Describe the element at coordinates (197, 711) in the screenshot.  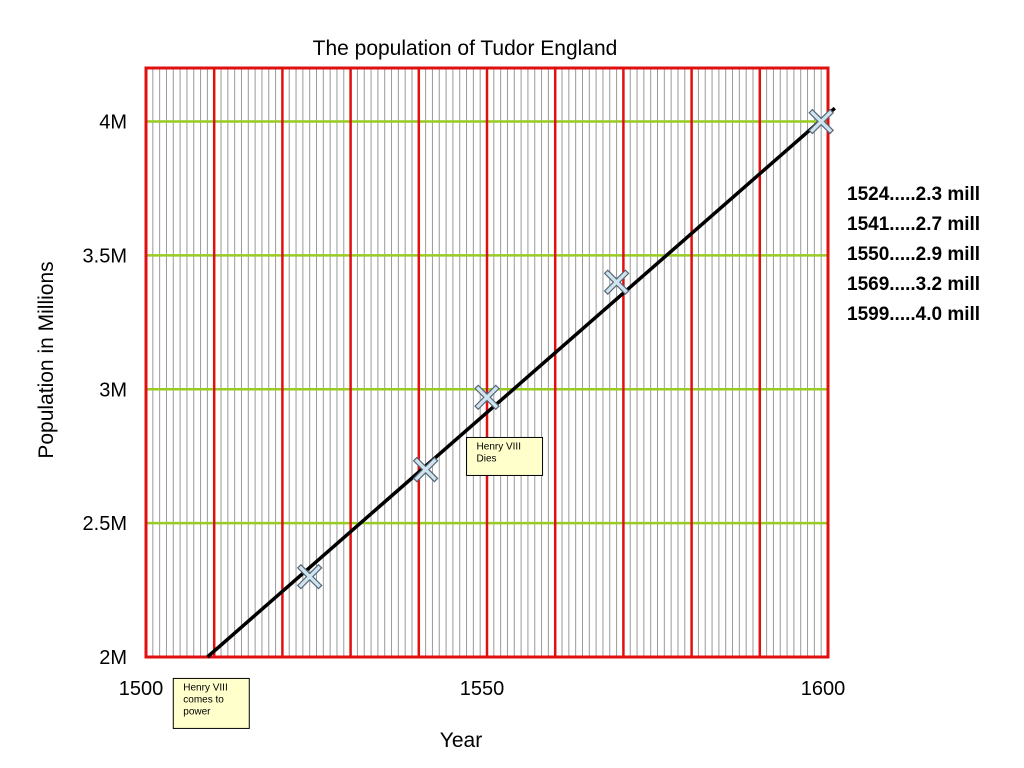
I see `annotation-text: power` at that location.